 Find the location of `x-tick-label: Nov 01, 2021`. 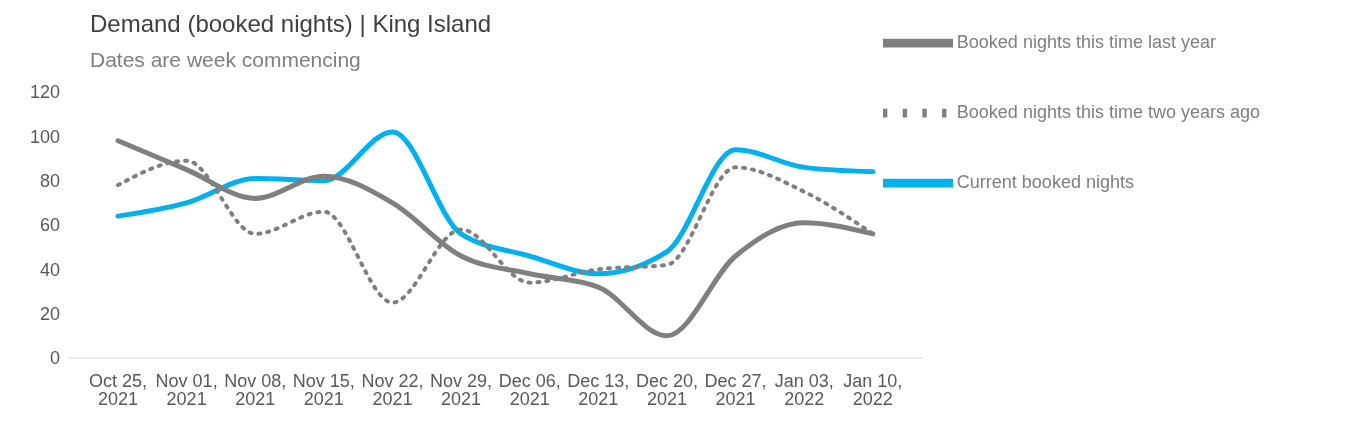

x-tick-label: Nov 01, 2021 is located at coordinates (186, 389).